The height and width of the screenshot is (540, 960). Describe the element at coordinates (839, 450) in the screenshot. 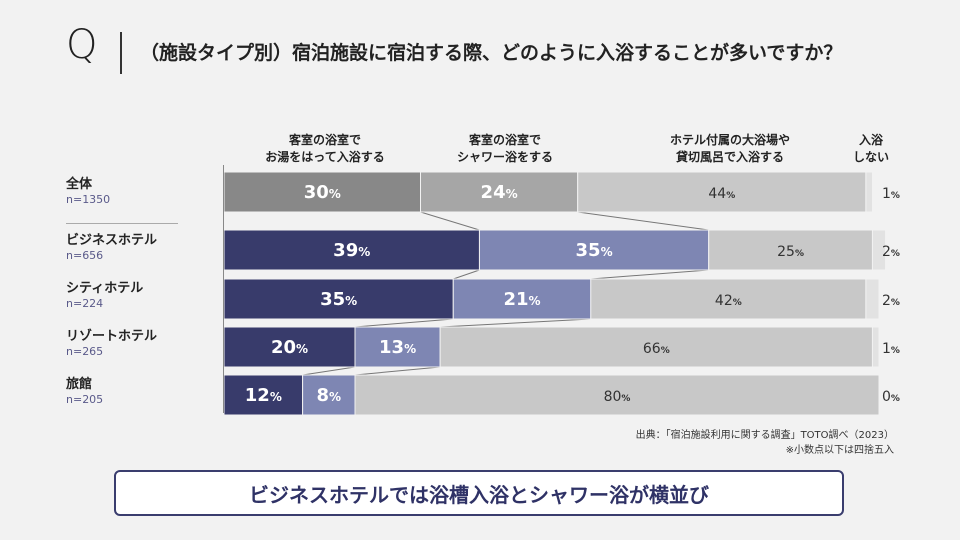

I see `rounding-note: ※小数点以下は四捨五入` at that location.